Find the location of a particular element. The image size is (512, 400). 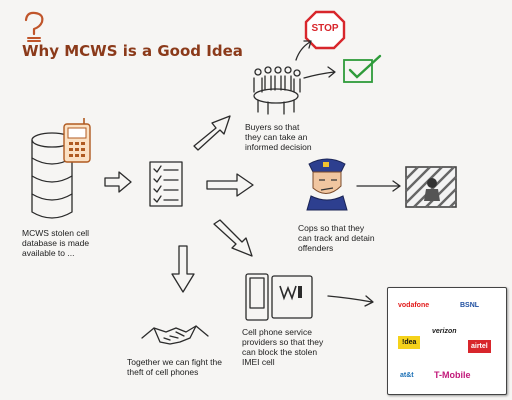

arrow-to-checklist is located at coordinates (118, 182).